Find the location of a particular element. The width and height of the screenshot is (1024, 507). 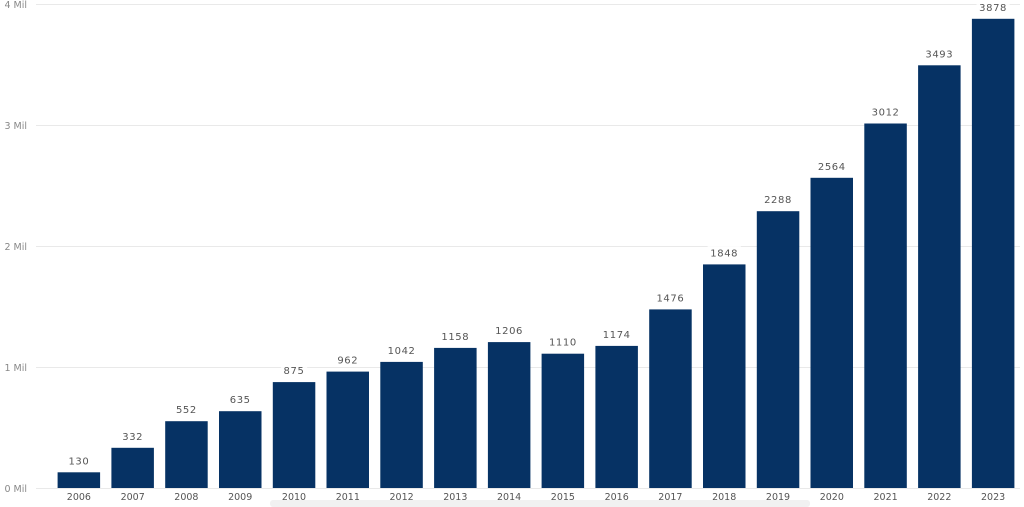

data-label: 3012 is located at coordinates (886, 113).